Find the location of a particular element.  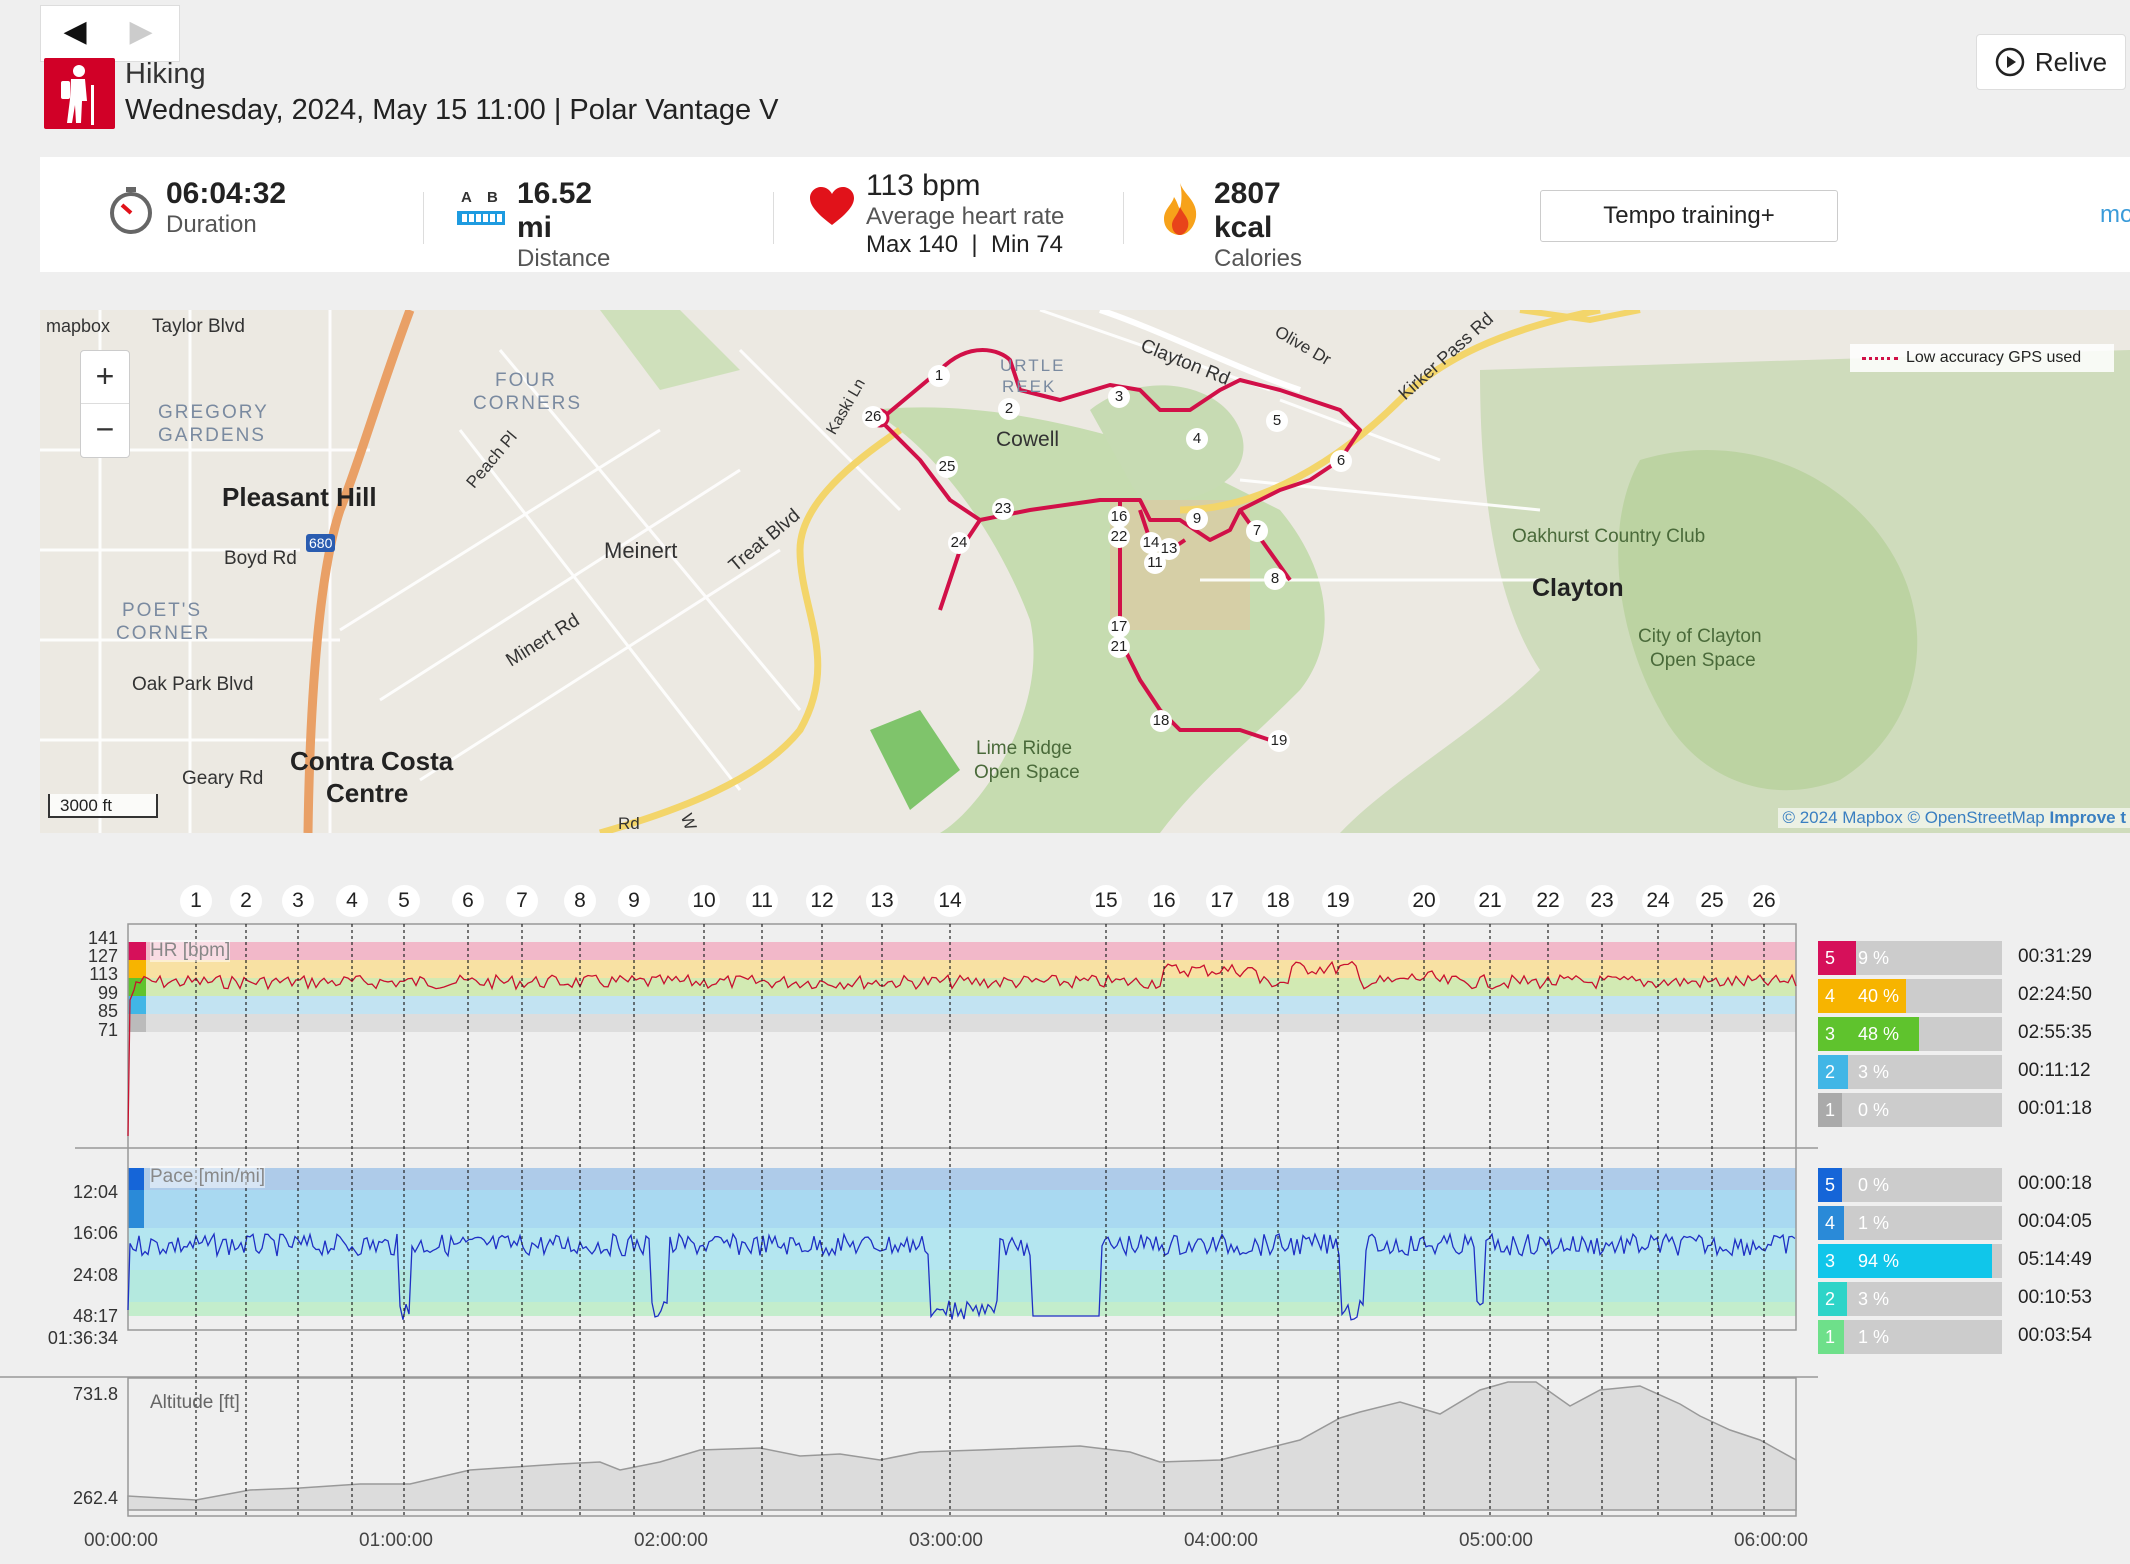

lap-label: 24 is located at coordinates (1658, 901).